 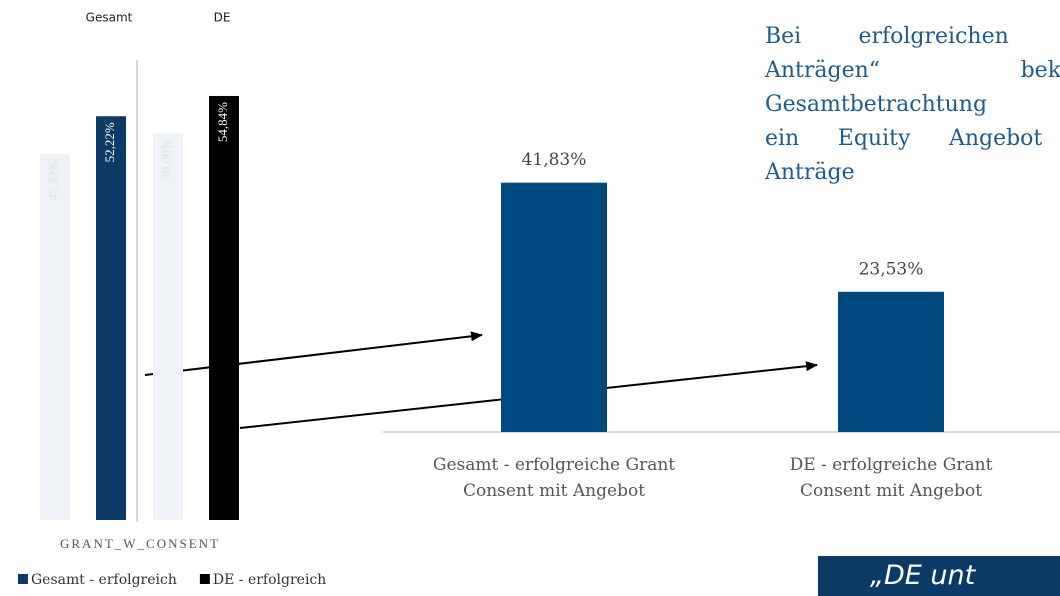 I want to click on banner: „DE unt, so click(x=939, y=576).